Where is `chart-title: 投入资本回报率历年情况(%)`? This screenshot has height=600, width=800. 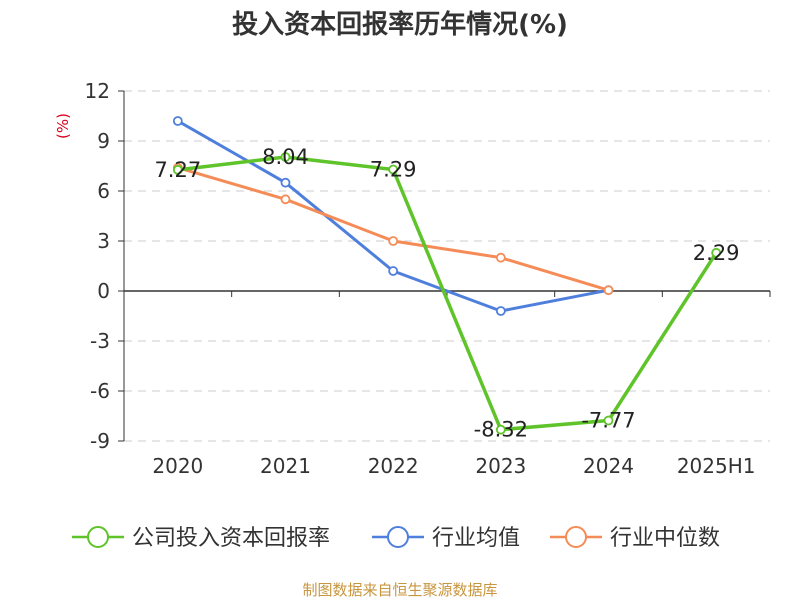
chart-title: 投入资本回报率历年情况(%) is located at coordinates (400, 24).